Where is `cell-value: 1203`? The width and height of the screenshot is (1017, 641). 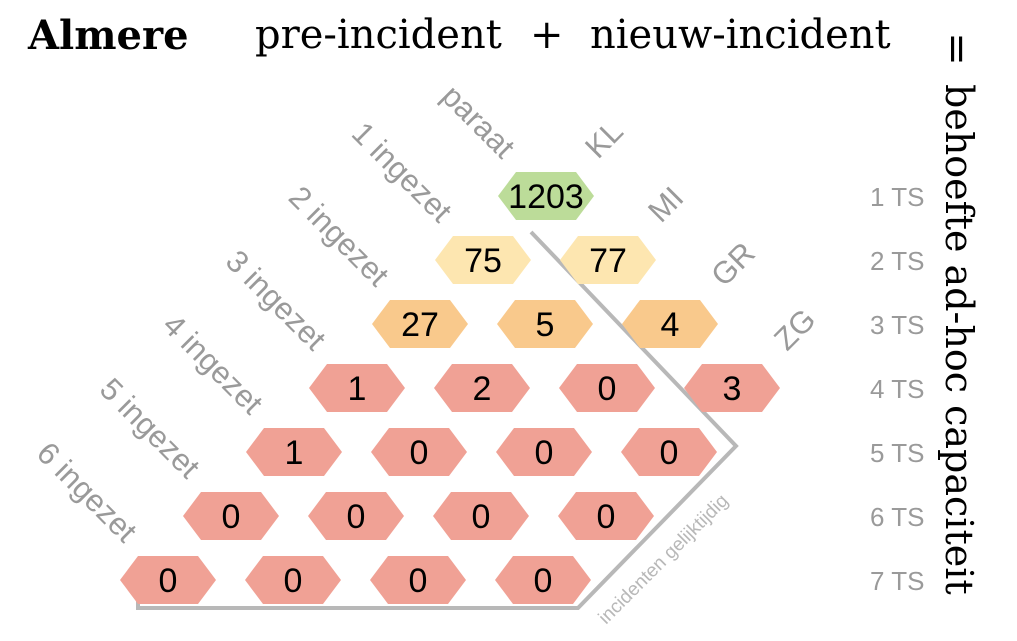
cell-value: 1203 is located at coordinates (546, 197).